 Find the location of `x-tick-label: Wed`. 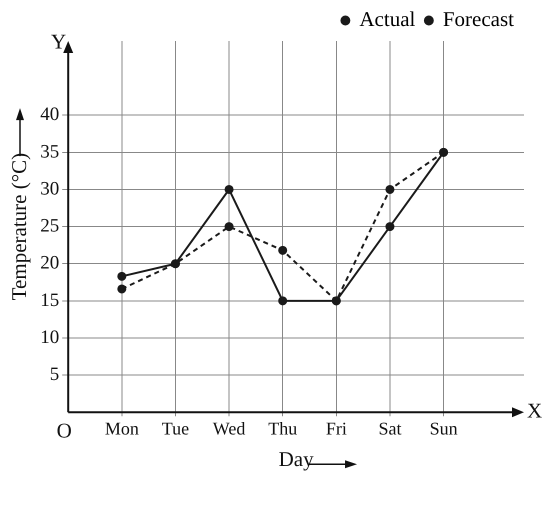

x-tick-label: Wed is located at coordinates (229, 428).